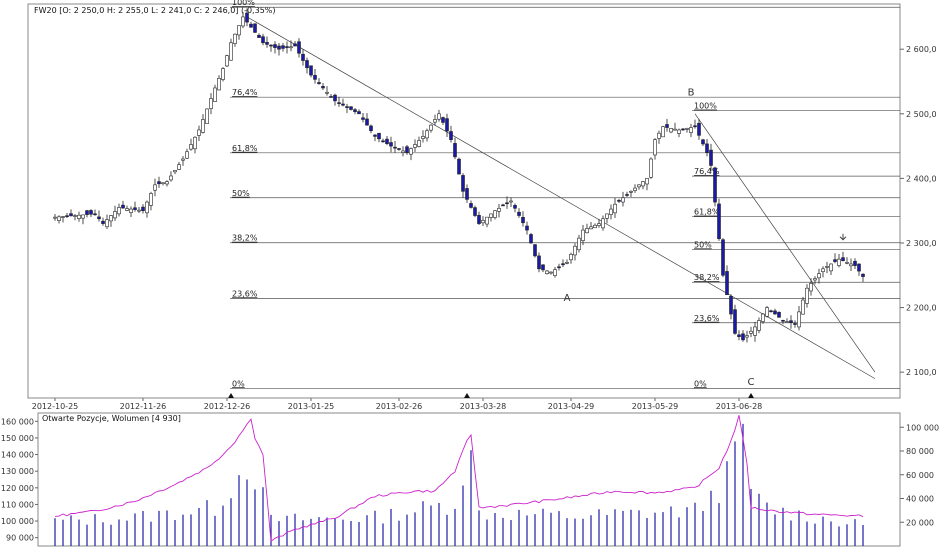 This screenshot has width=940, height=551. I want to click on left-tick-label: 90 000, so click(20, 538).